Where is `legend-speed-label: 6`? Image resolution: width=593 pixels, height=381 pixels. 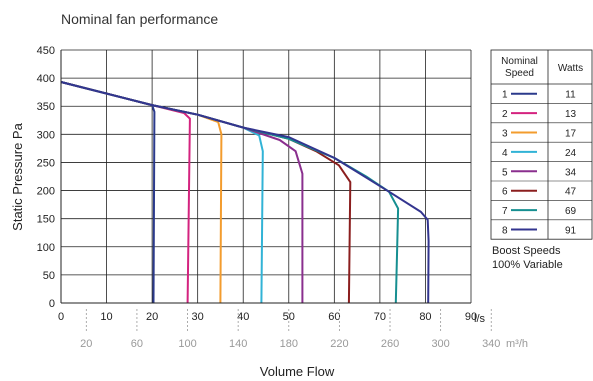 legend-speed-label: 6 is located at coordinates (505, 192).